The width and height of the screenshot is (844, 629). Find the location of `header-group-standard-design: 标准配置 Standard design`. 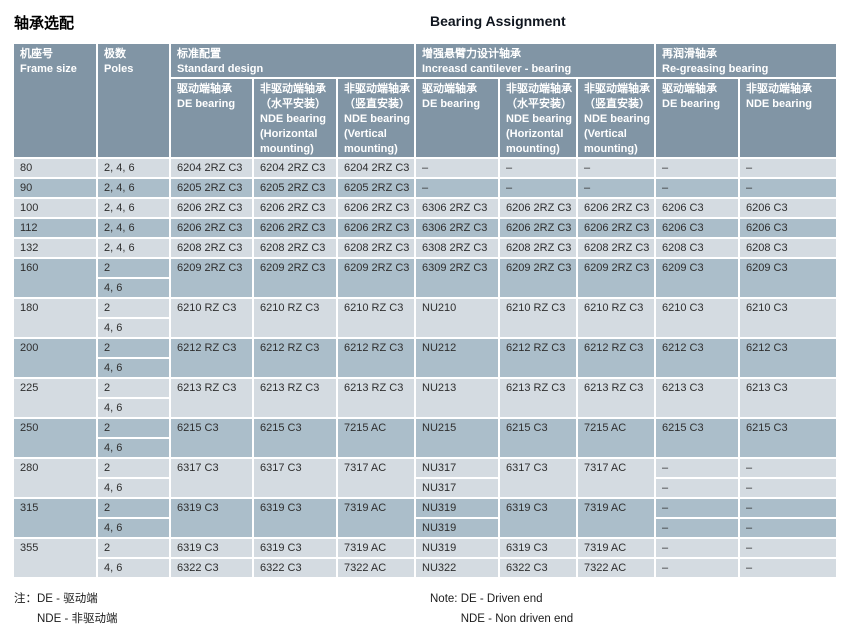

header-group-standard-design: 标准配置 Standard design is located at coordinates (292, 60).